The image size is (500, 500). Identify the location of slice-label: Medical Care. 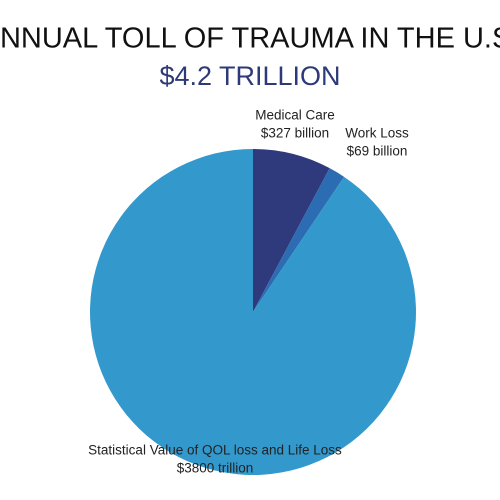
(295, 115).